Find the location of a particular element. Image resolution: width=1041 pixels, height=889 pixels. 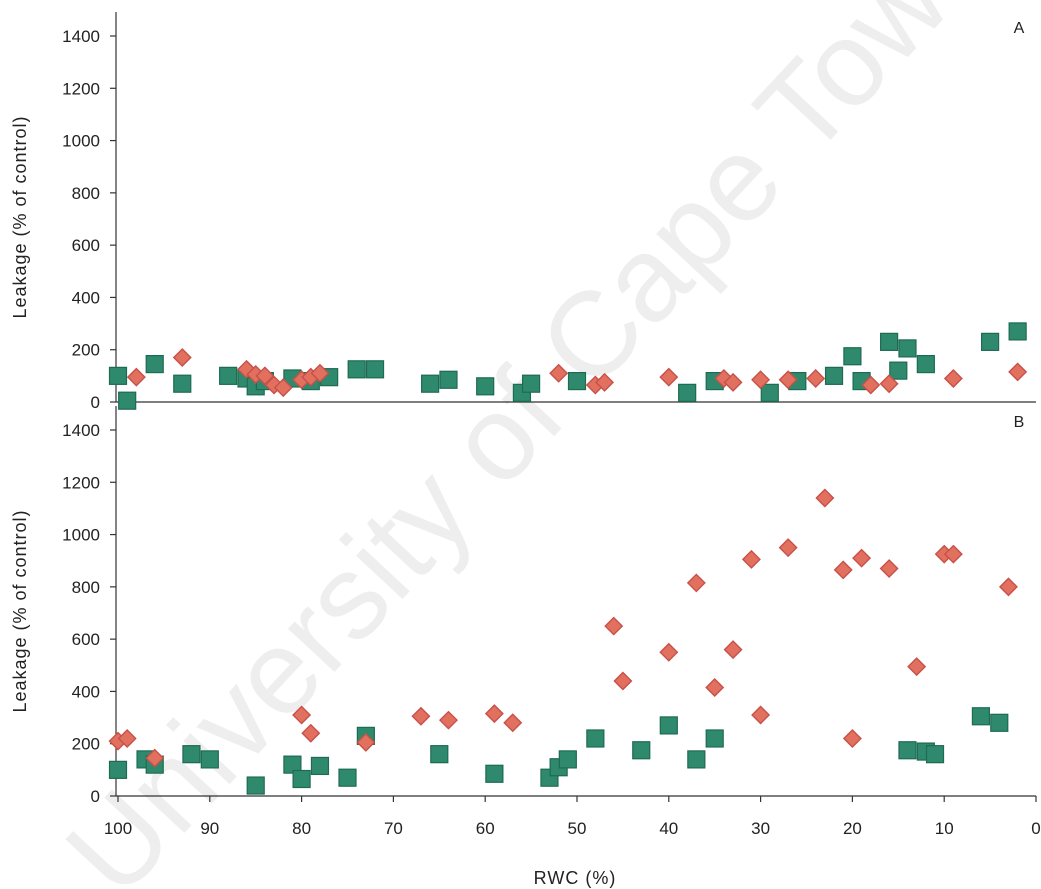

x-tick-label: 90 is located at coordinates (209, 828).